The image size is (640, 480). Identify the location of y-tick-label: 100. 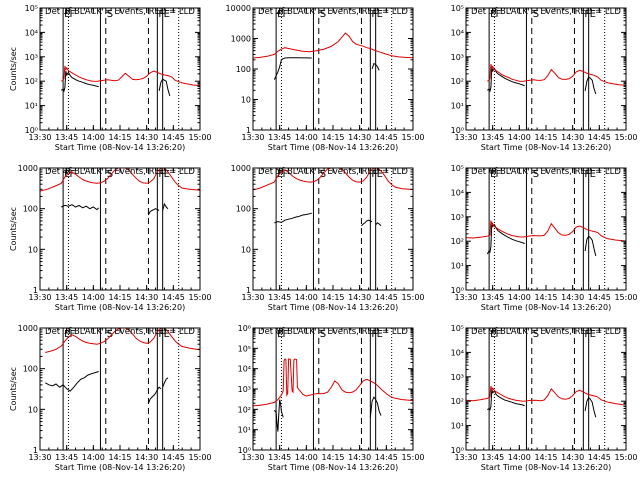
(243, 209).